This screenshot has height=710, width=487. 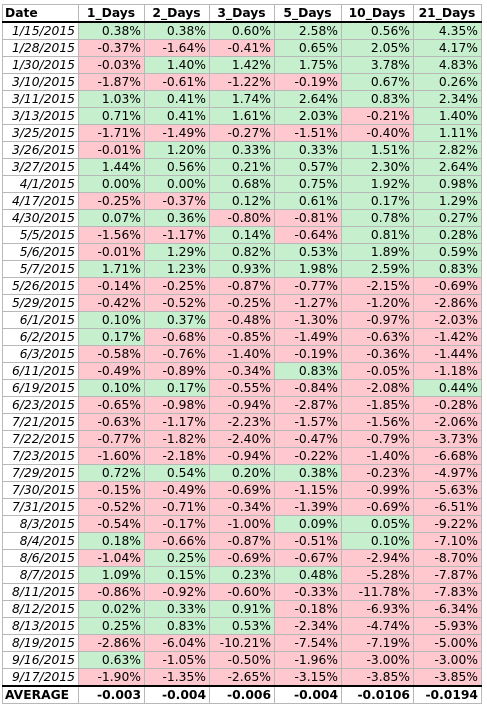 What do you see at coordinates (242, 575) in the screenshot?
I see `value-cell: 0.23%` at bounding box center [242, 575].